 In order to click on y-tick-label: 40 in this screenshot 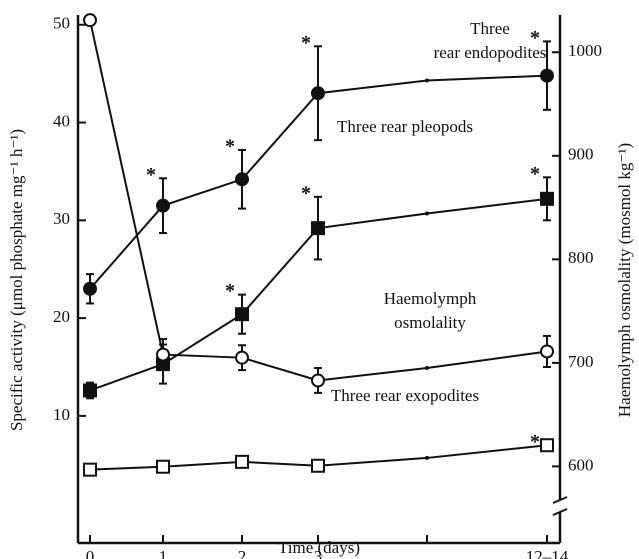, I will do `click(61, 120)`.